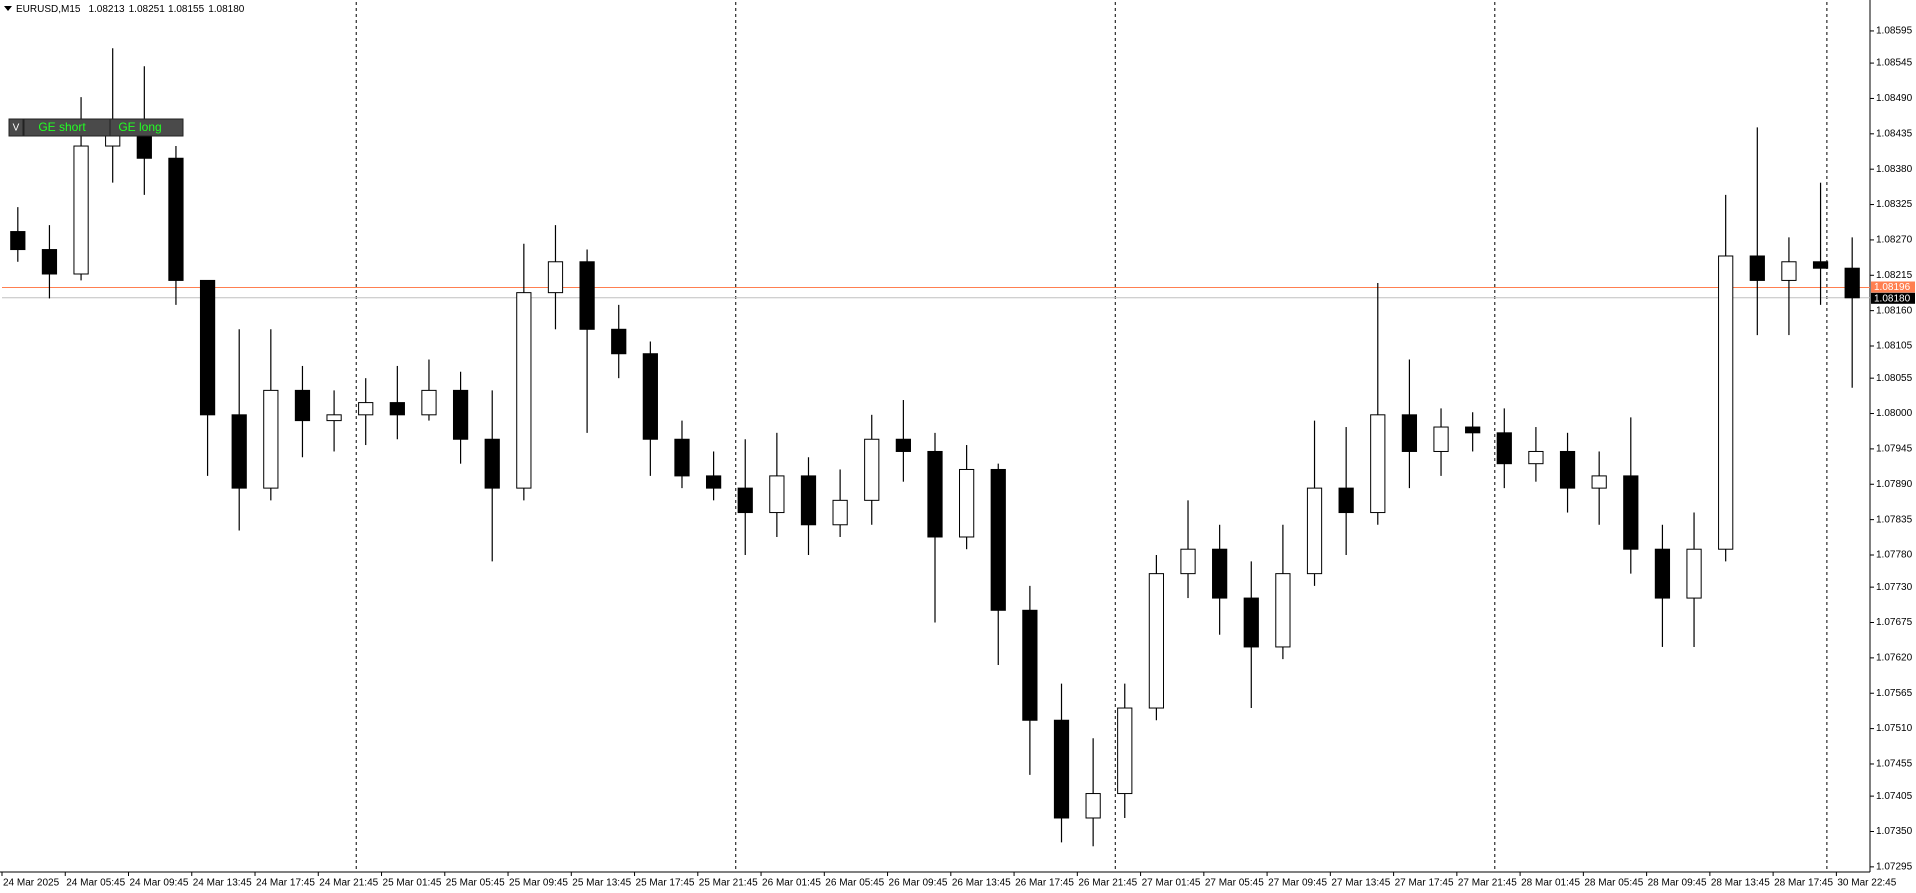 This screenshot has height=893, width=1916. What do you see at coordinates (139, 127) in the screenshot?
I see `ge-long-label: GE long` at bounding box center [139, 127].